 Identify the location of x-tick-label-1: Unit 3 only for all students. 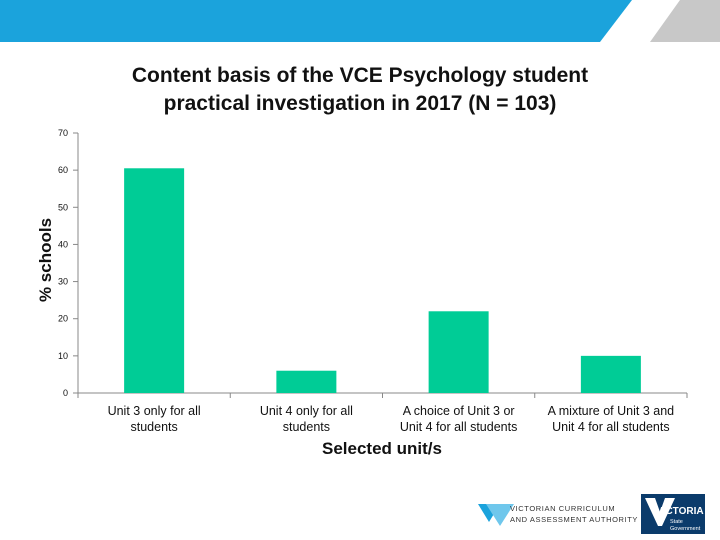
(154, 419).